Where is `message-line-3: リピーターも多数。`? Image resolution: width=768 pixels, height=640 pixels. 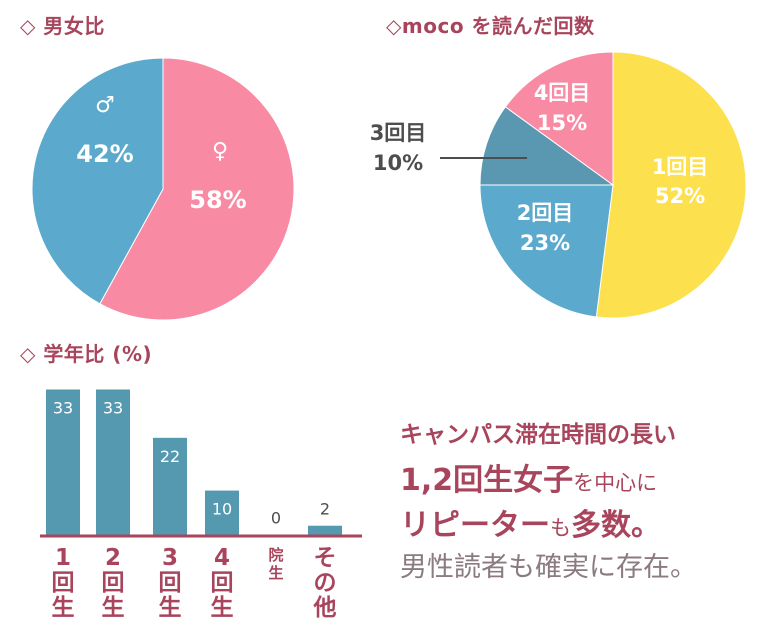
message-line-3: リピーターも多数。 is located at coordinates (530, 522).